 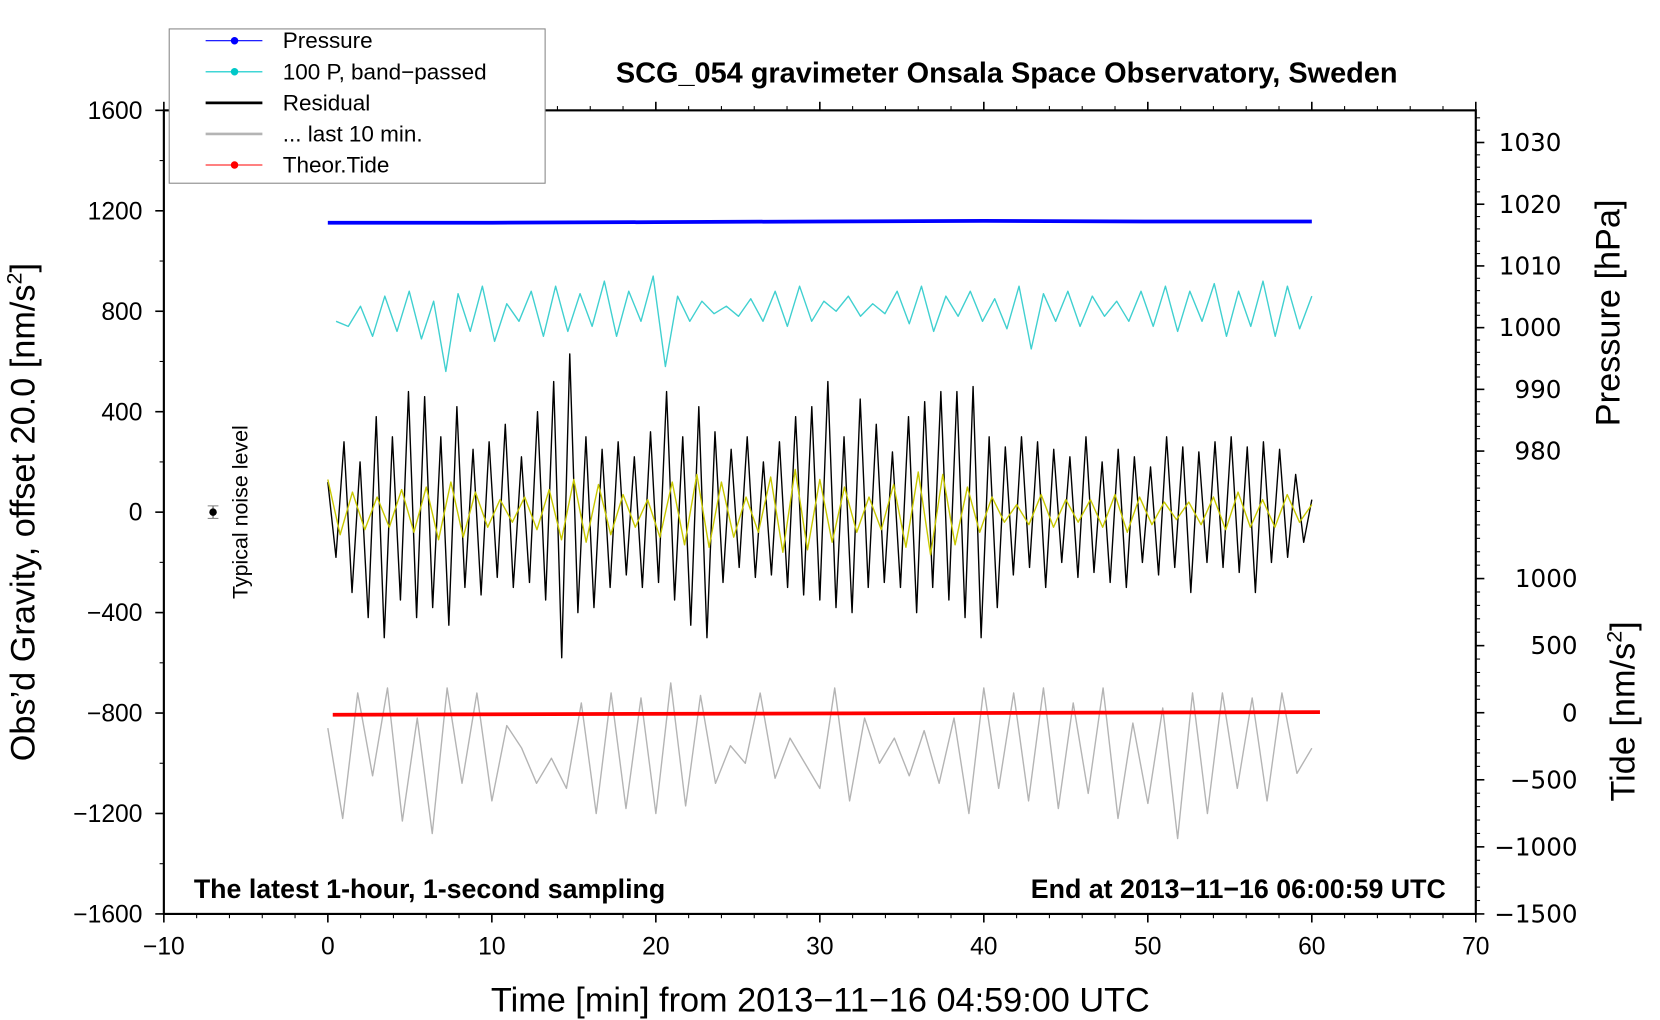 I want to click on legend-box, so click(x=357, y=106).